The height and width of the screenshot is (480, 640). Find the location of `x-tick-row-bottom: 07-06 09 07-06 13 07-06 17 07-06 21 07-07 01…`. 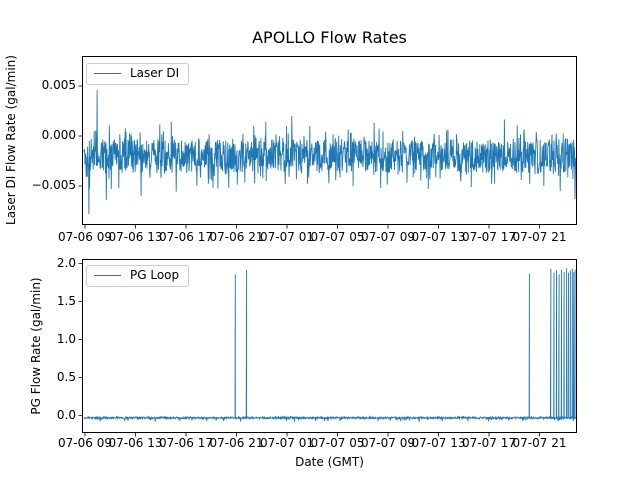

x-tick-row-bottom: 07-06 09 07-06 13 07-06 17 07-06 21 07-07 01… is located at coordinates (320, 444).